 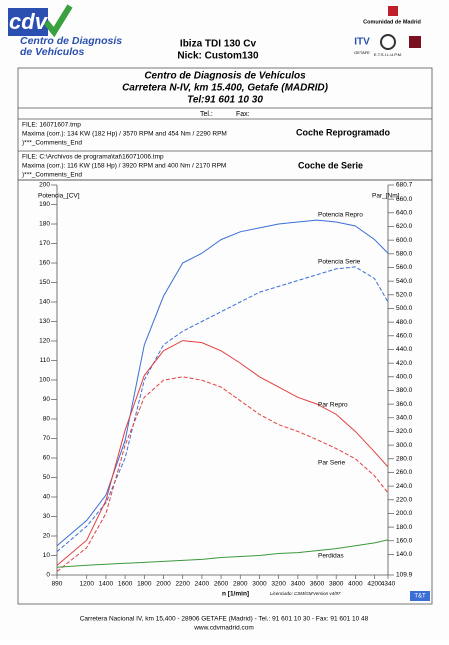 What do you see at coordinates (278, 584) in the screenshot?
I see `x-tick-label: 3200` at bounding box center [278, 584].